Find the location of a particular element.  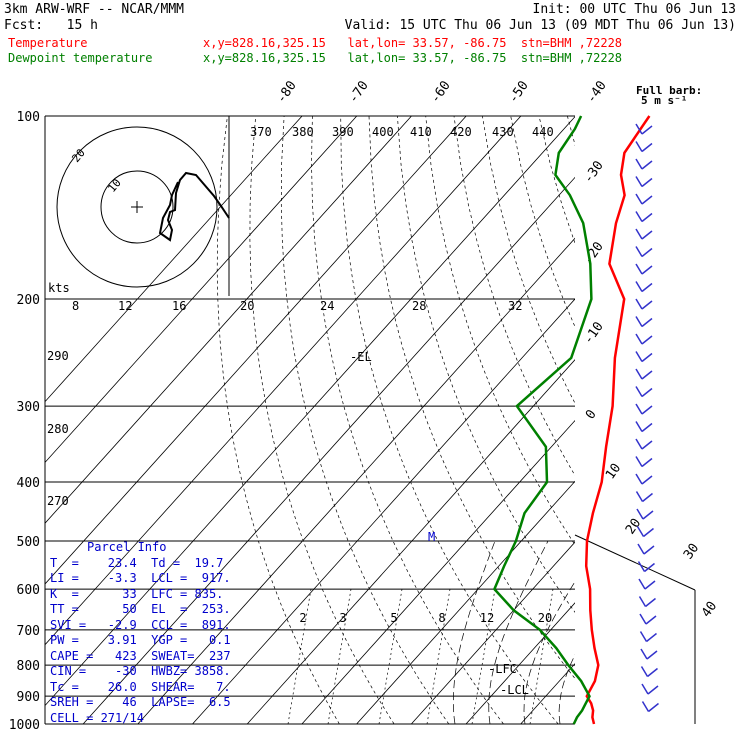

isotherm-top-label--40: -40 is located at coordinates (597, 92).